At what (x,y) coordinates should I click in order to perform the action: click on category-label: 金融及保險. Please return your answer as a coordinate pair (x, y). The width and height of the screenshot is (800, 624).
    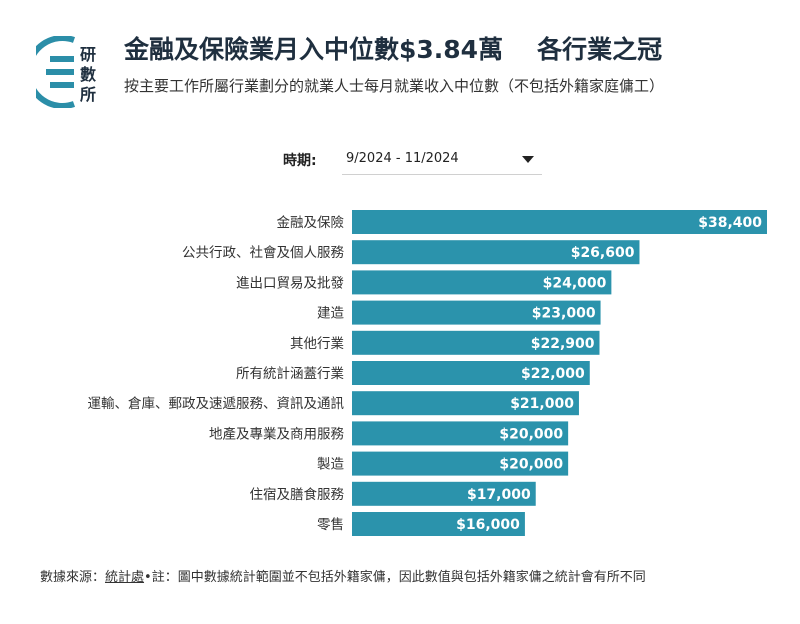
    Looking at the image, I should click on (311, 223).